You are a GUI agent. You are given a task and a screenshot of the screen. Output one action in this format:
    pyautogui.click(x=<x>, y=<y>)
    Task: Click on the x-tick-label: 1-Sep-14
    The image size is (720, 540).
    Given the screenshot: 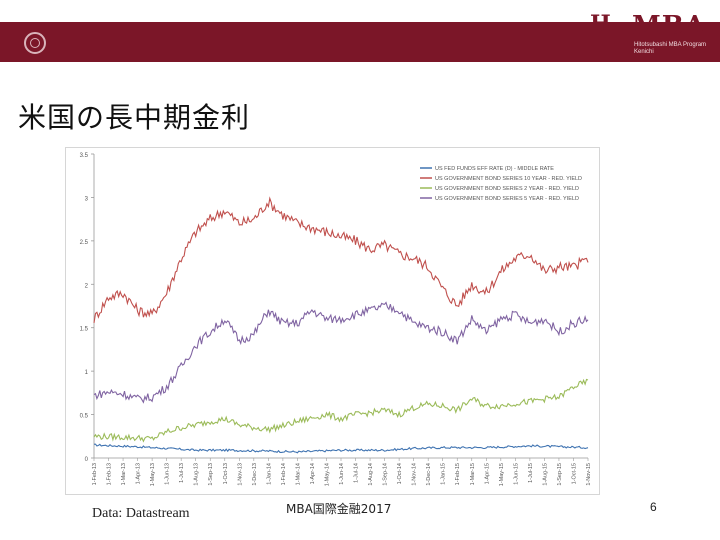 What is the action you would take?
    pyautogui.click(x=386, y=474)
    